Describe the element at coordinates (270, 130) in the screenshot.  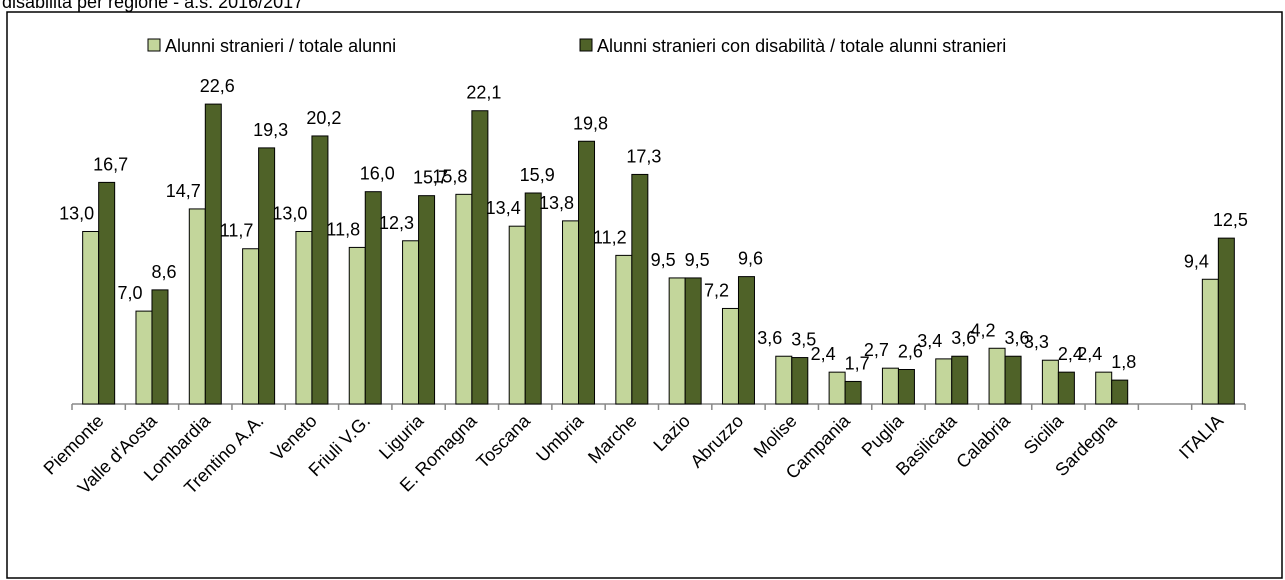
I see `data-label: 19,3` at that location.